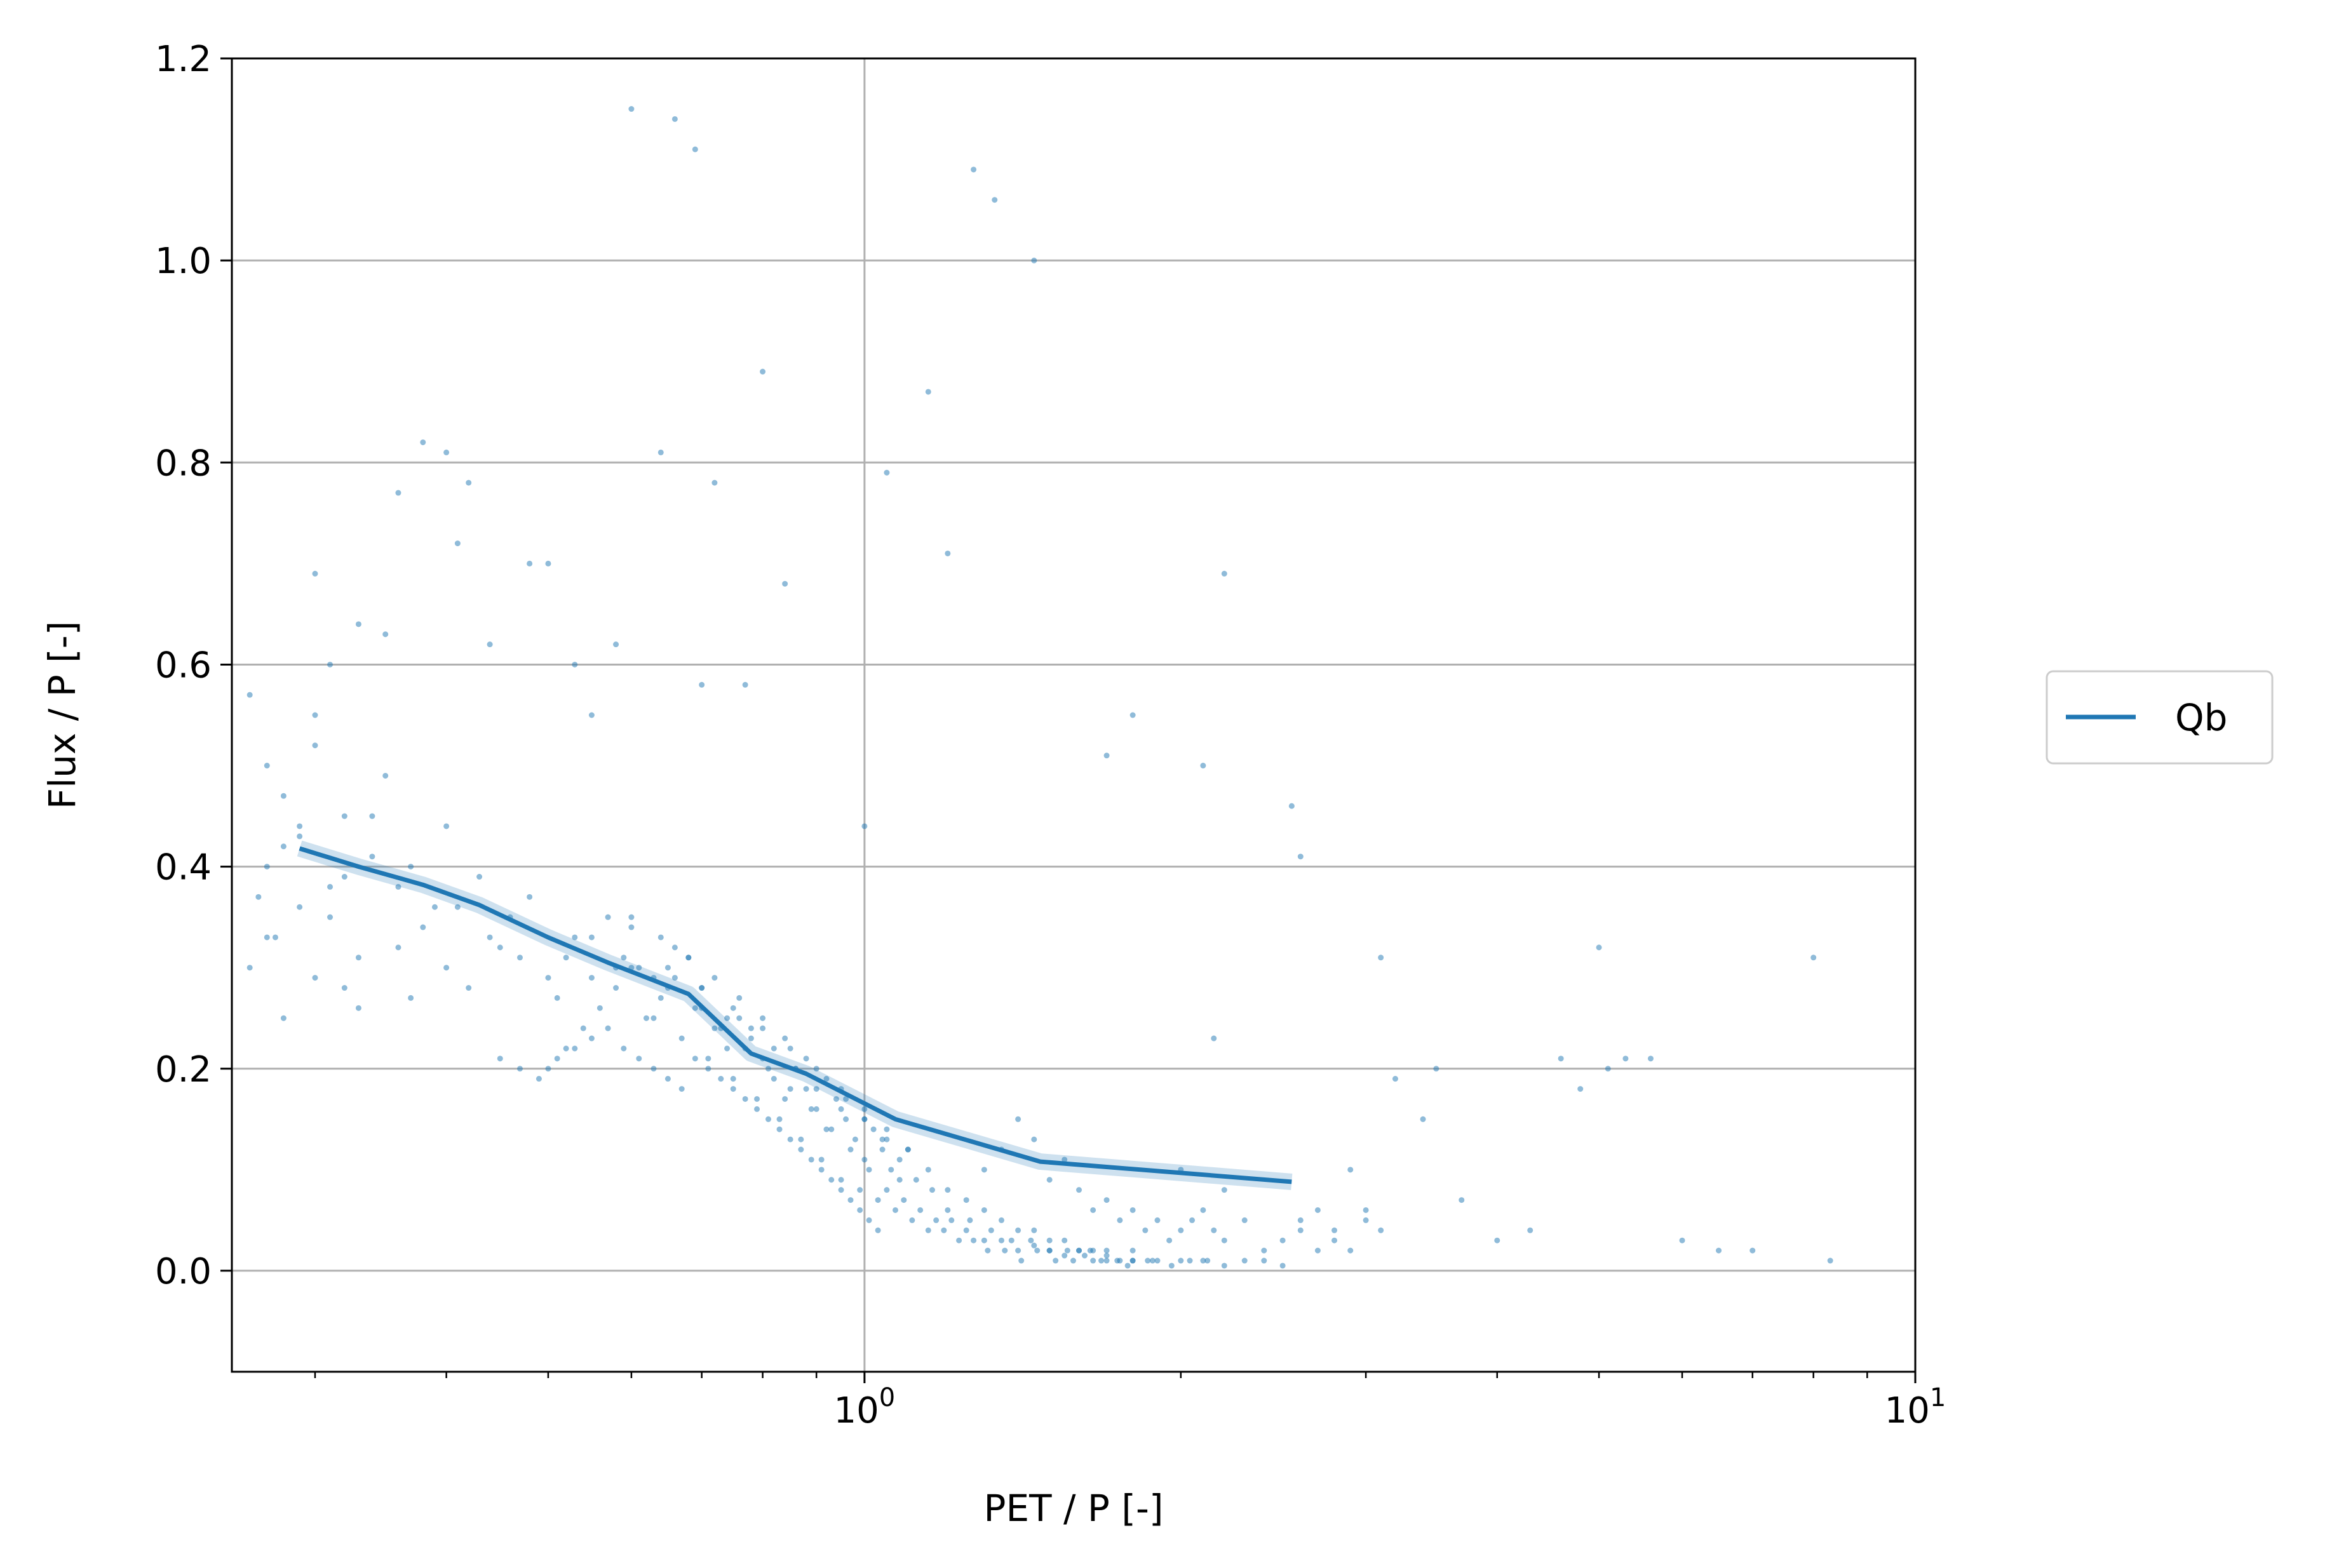 The width and height of the screenshot is (2339, 1568). What do you see at coordinates (183, 59) in the screenshot?
I see `y-tick-label: 1.2` at bounding box center [183, 59].